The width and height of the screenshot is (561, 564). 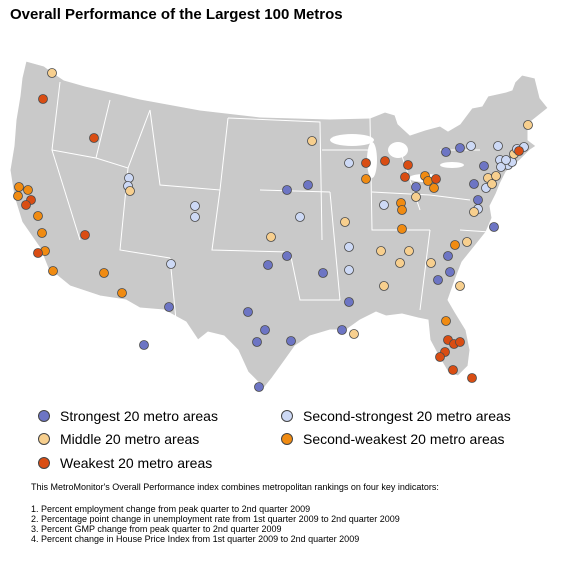 What do you see at coordinates (44, 463) in the screenshot?
I see `legend-marker-weakest` at bounding box center [44, 463].